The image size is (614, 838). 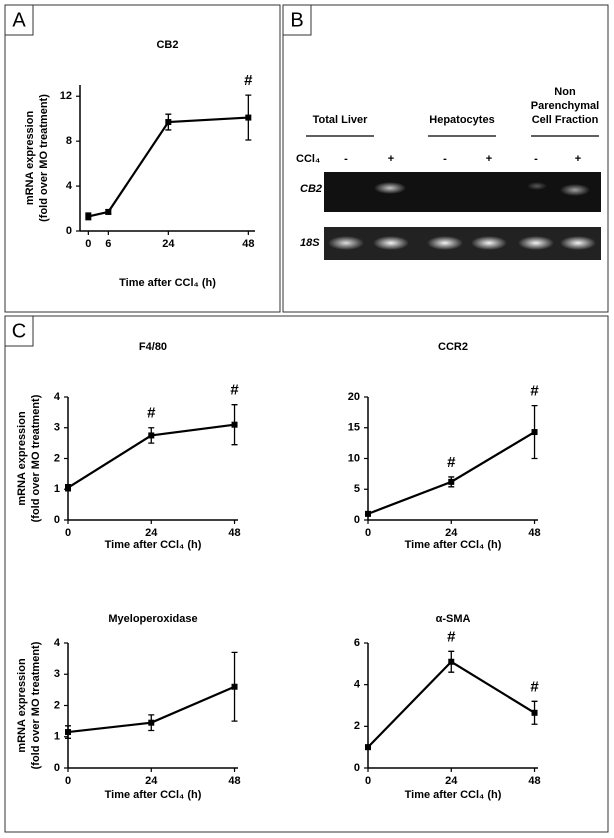 I want to click on group-label: Hepatocytes, so click(x=461, y=120).